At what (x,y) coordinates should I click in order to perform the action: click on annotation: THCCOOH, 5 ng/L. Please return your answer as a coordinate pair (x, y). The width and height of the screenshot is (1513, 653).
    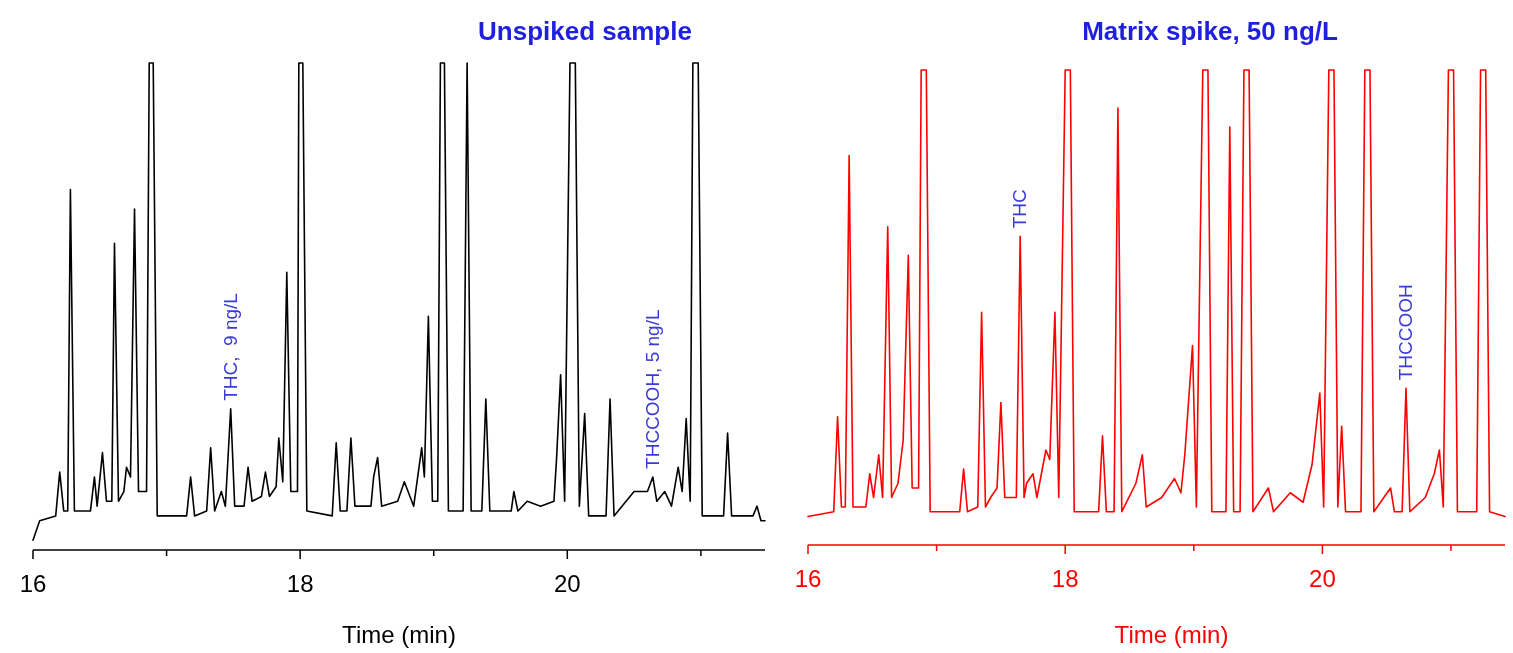
    Looking at the image, I should click on (652, 389).